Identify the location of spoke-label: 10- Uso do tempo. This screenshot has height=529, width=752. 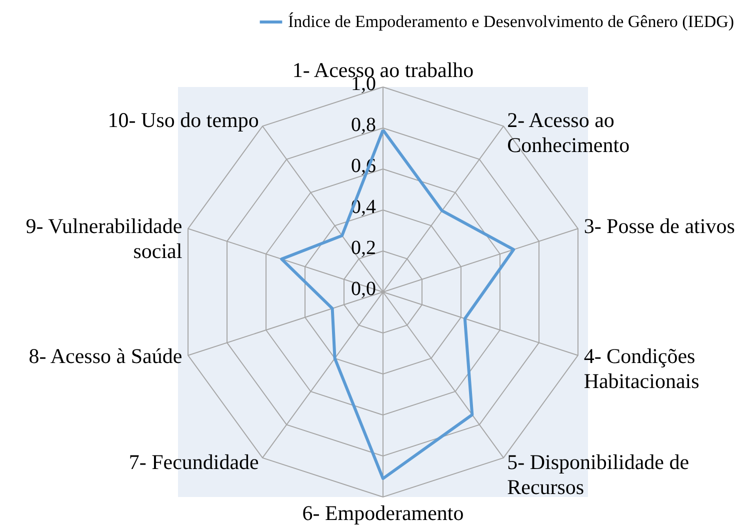
(183, 120).